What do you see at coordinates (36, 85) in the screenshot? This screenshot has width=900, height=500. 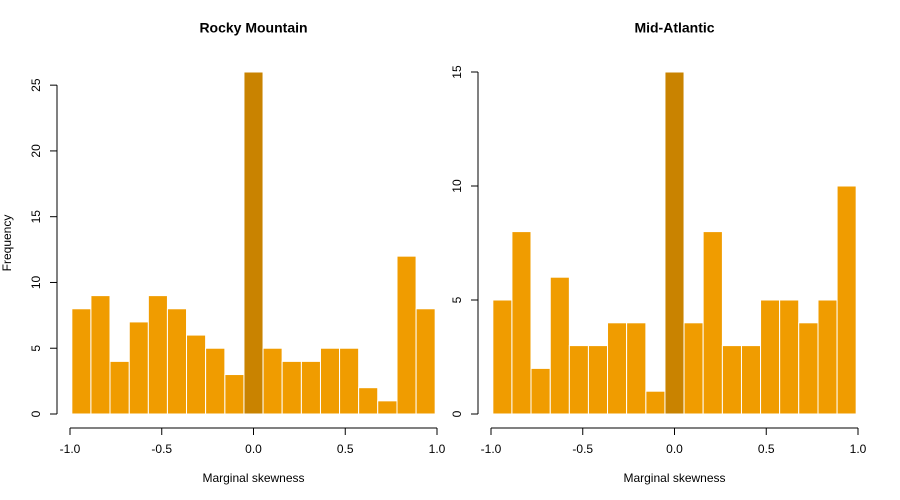 I see `y-tick-label: 25` at bounding box center [36, 85].